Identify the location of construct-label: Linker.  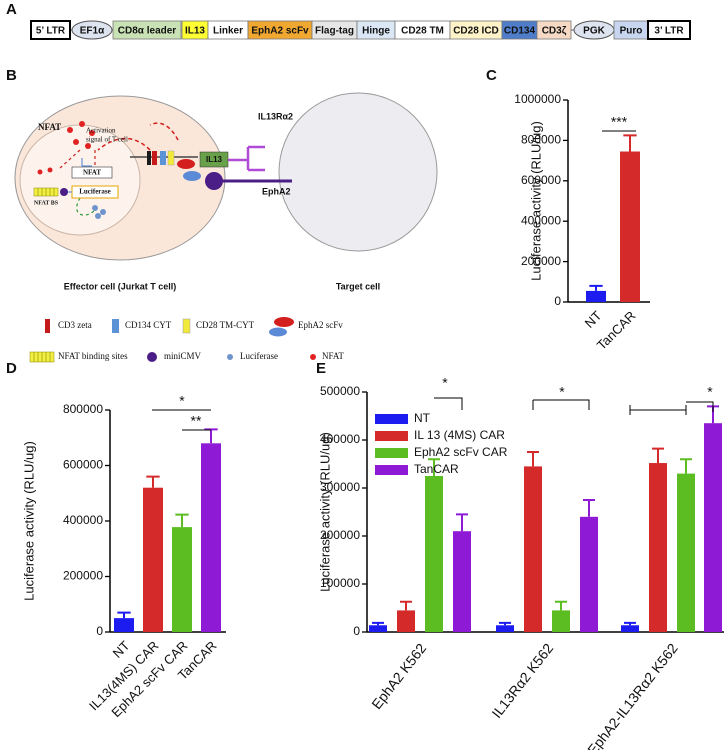
(228, 31).